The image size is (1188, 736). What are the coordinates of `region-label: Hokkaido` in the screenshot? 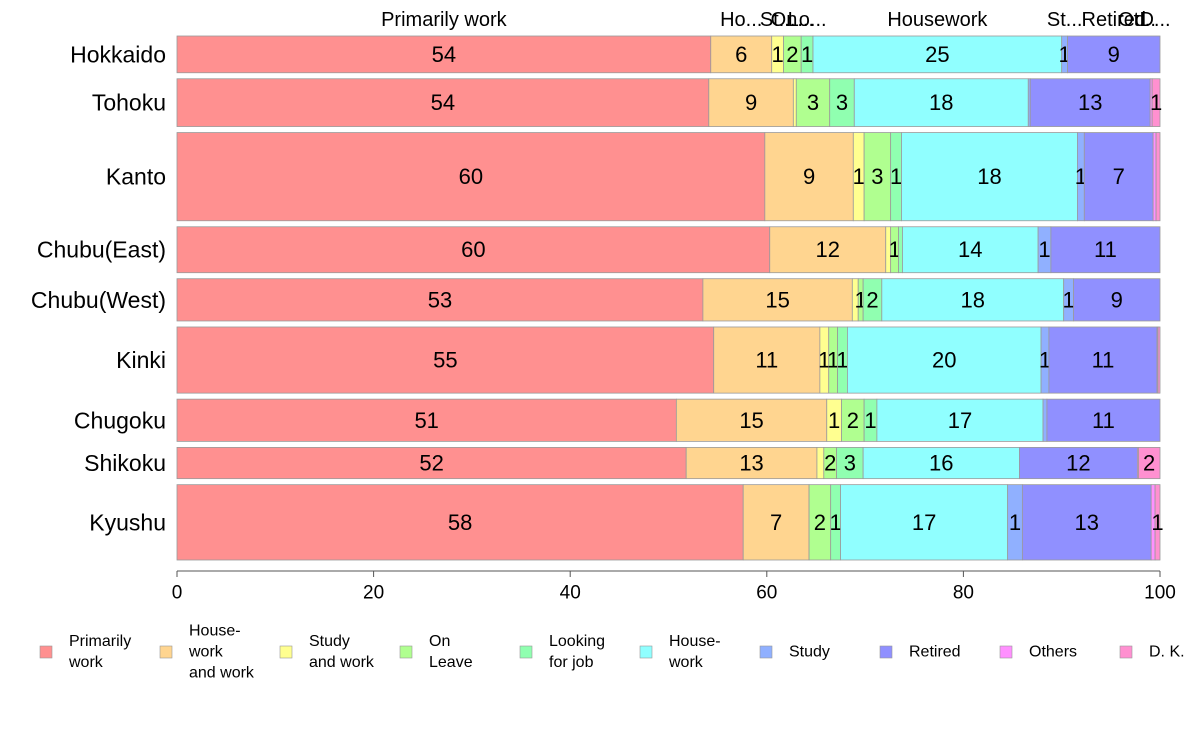 It's located at (118, 54).